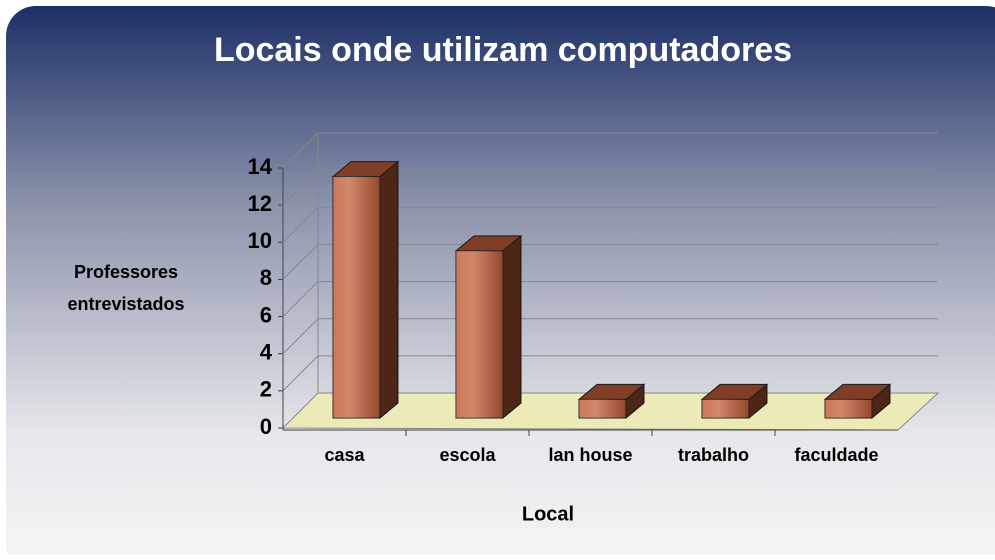 This screenshot has width=995, height=560. Describe the element at coordinates (266, 389) in the screenshot. I see `y-tick-label: 2` at that location.